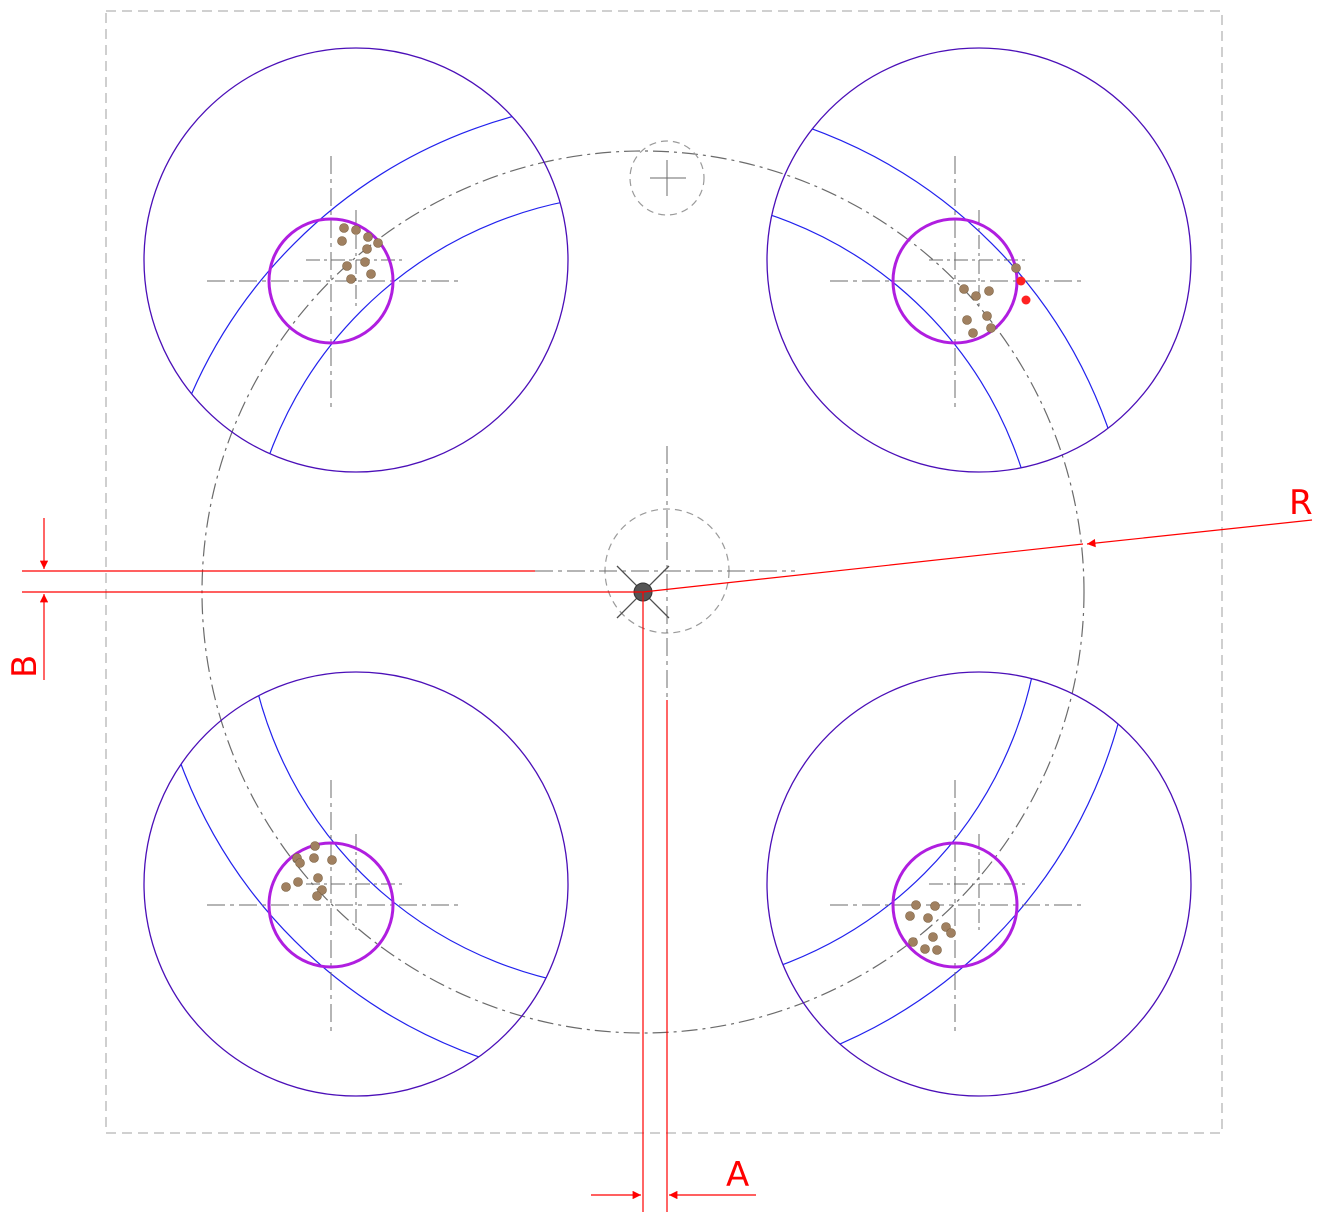  Describe the element at coordinates (667, 178) in the screenshot. I see `top-hole-circle` at that location.